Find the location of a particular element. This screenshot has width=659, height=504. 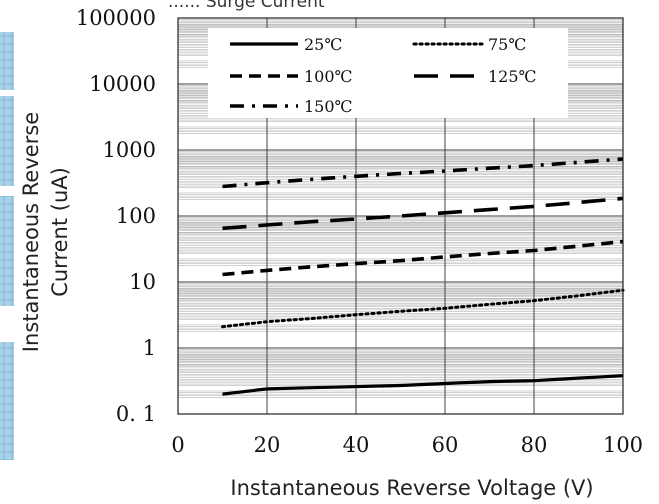

legend-label: 25℃ is located at coordinates (323, 44).